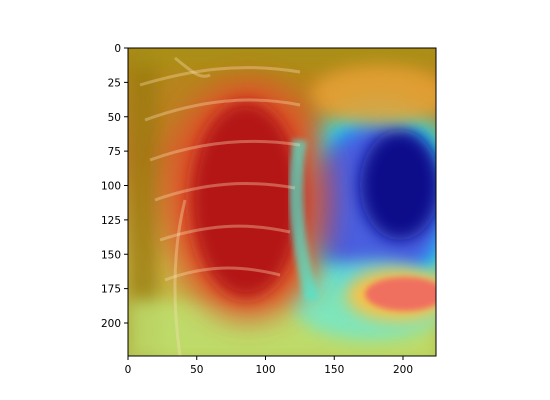 This screenshot has height=400, width=550. Describe the element at coordinates (128, 370) in the screenshot. I see `x-tick-label: 0` at that location.